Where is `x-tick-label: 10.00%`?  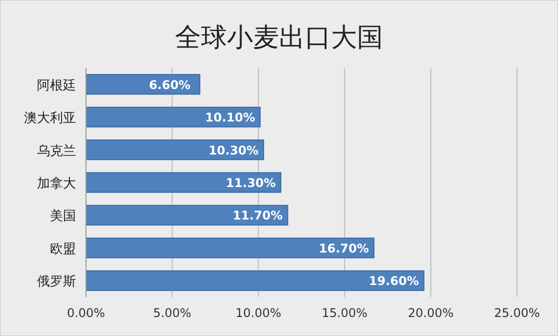
x-tick-label: 10.00% is located at coordinates (259, 313).